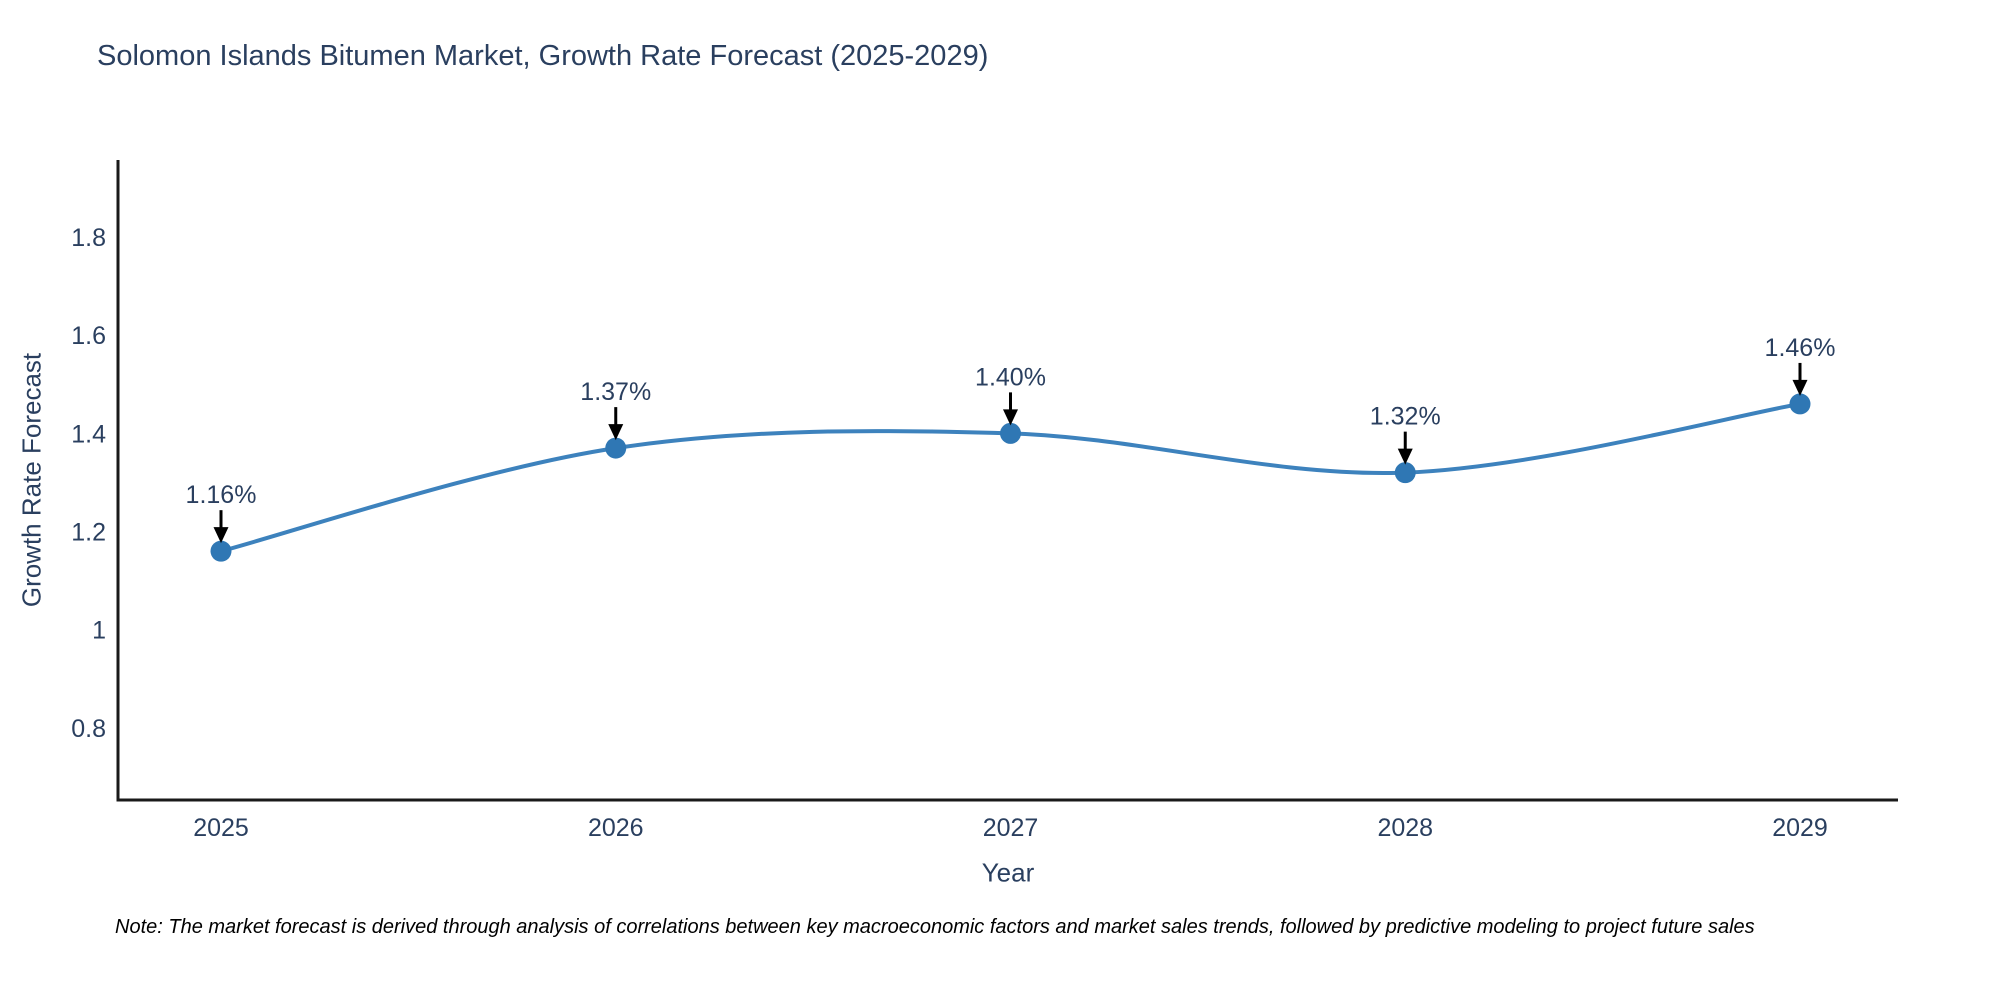 Image resolution: width=2000 pixels, height=1000 pixels. I want to click on y-tick-label: 1.6, so click(88, 336).